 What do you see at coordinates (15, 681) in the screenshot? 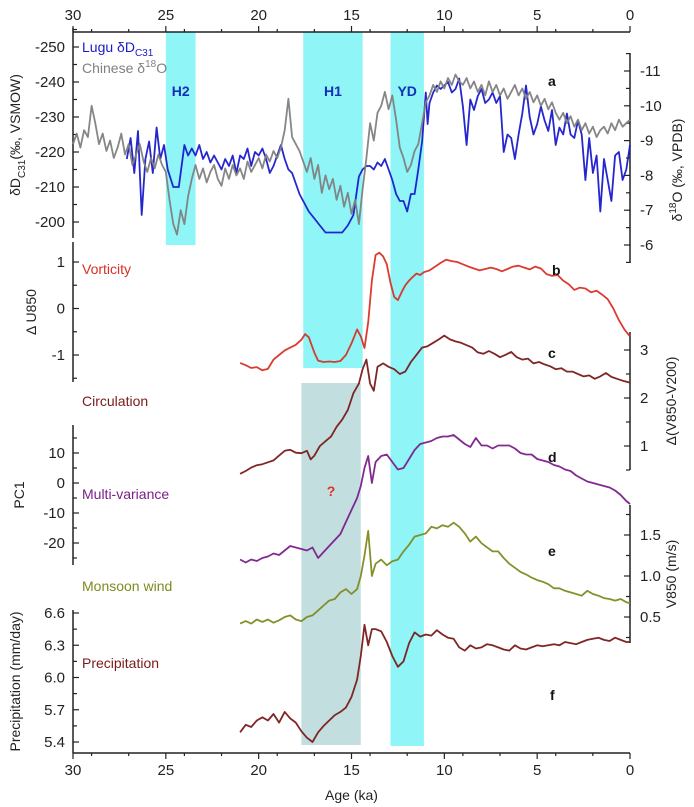
I see `y-axis-title-f: Precipitation (mm/day)` at bounding box center [15, 681].